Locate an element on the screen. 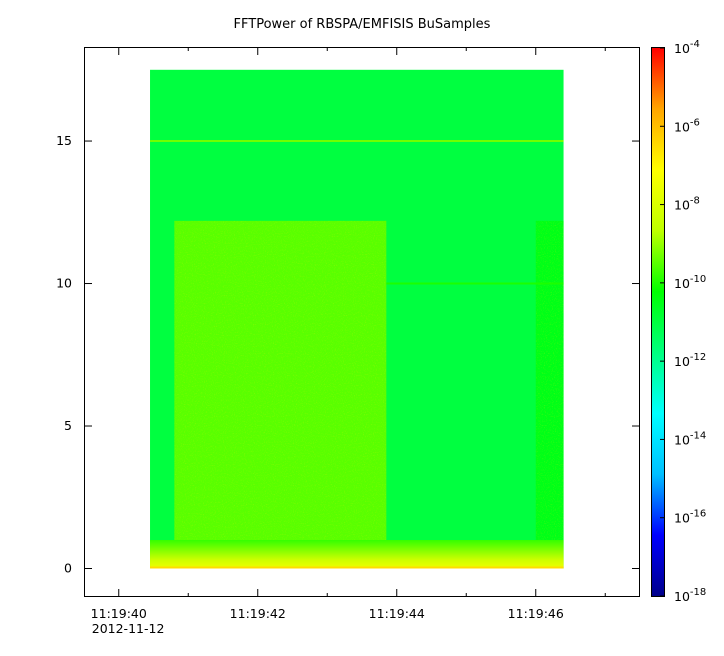 This screenshot has height=656, width=724. colorbar-gradient is located at coordinates (658, 322).